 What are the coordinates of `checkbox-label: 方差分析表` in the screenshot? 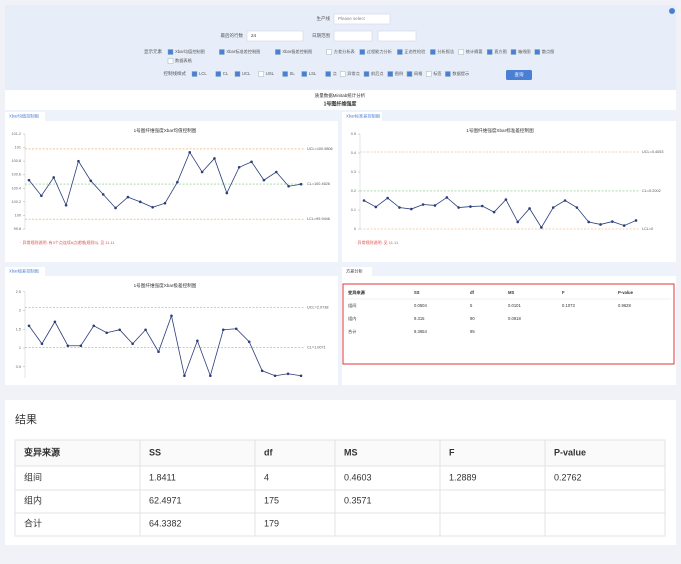 It's located at (345, 51).